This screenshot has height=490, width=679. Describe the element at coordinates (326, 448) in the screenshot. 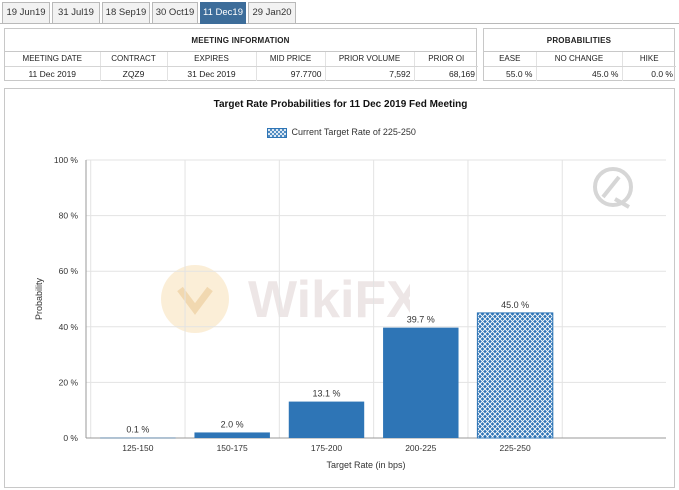

I see `x-tick-label: 175-200` at that location.